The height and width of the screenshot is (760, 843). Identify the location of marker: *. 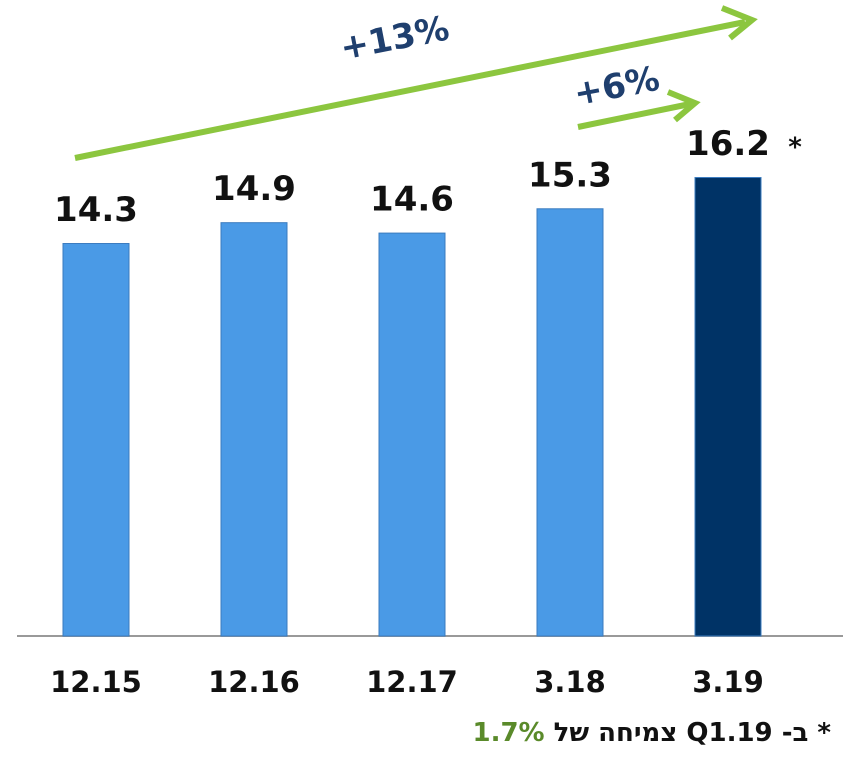
(795, 148).